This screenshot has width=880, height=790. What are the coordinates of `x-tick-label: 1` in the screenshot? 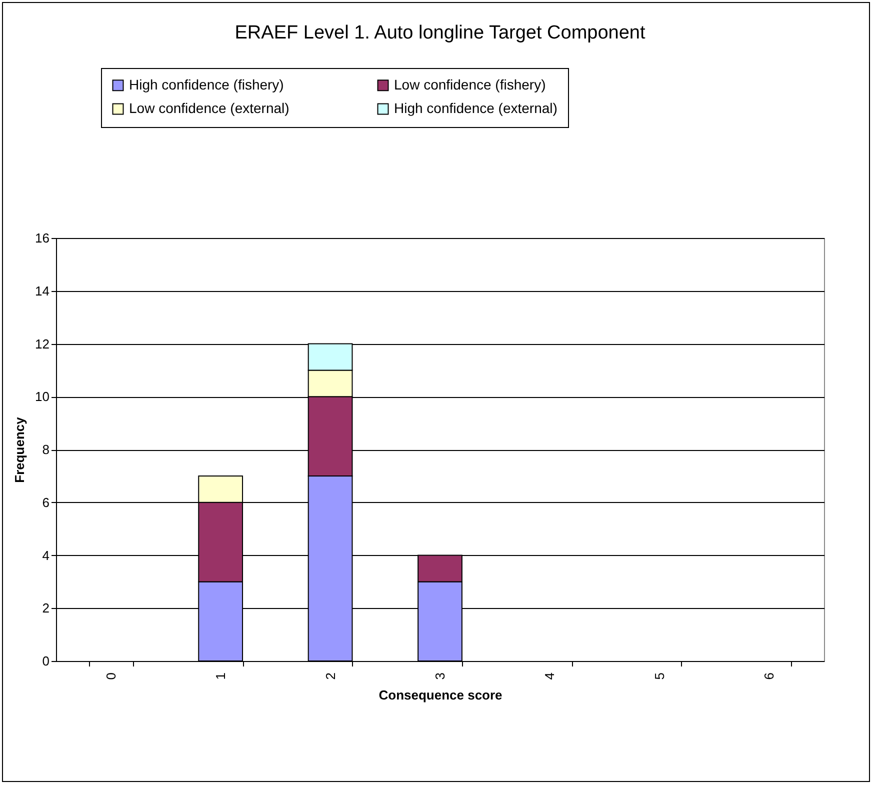 It's located at (220, 676).